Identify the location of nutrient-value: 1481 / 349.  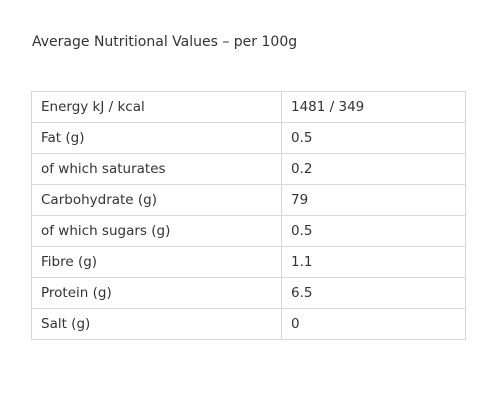
(373, 107).